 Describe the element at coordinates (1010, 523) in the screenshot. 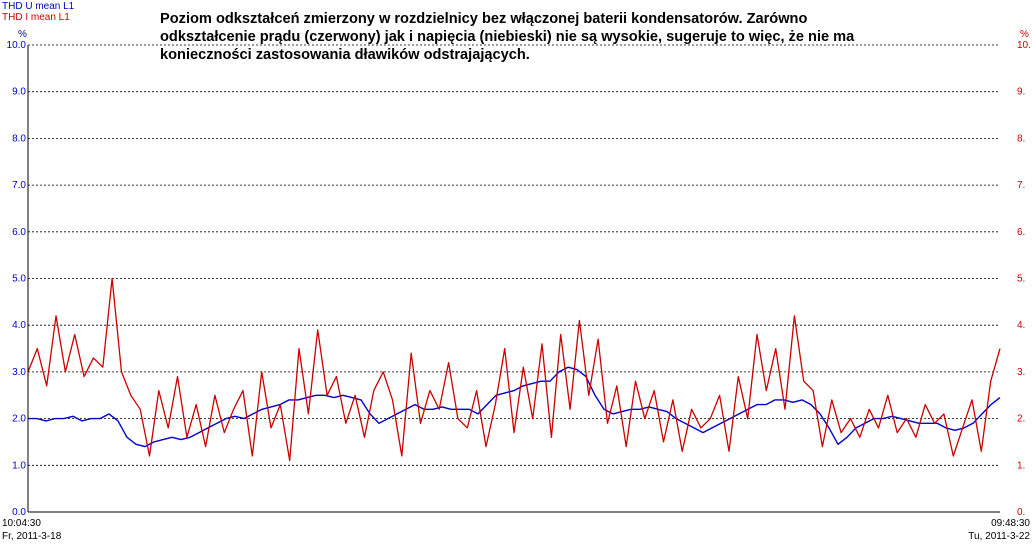

I see `x-end-time: 09:48:30` at that location.